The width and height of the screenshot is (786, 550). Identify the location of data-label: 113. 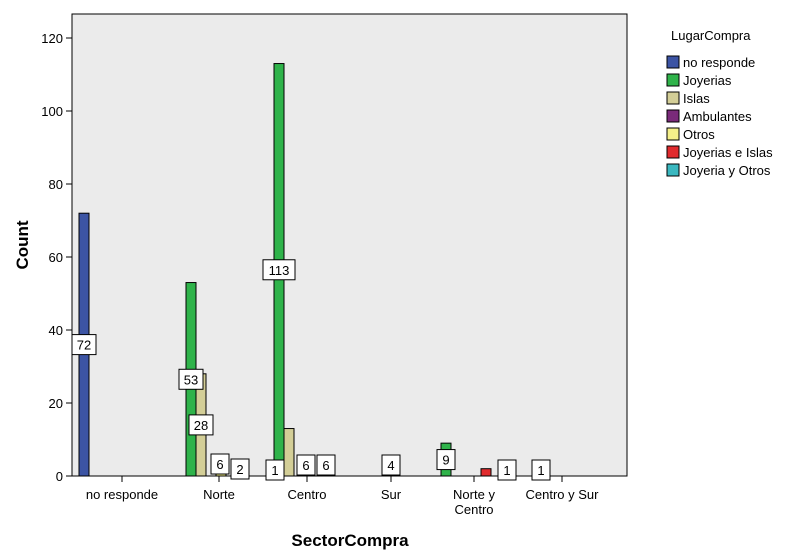
(279, 270).